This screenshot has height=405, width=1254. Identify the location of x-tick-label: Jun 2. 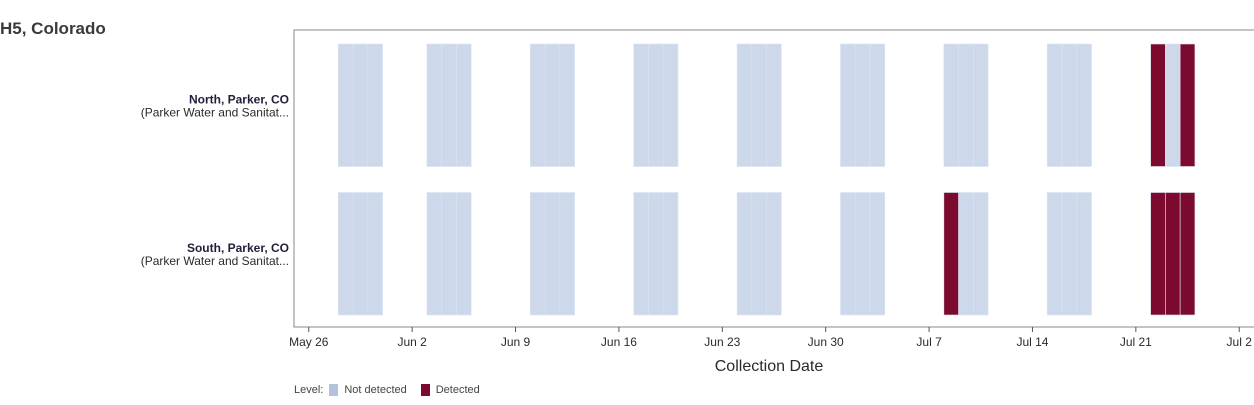
(412, 342).